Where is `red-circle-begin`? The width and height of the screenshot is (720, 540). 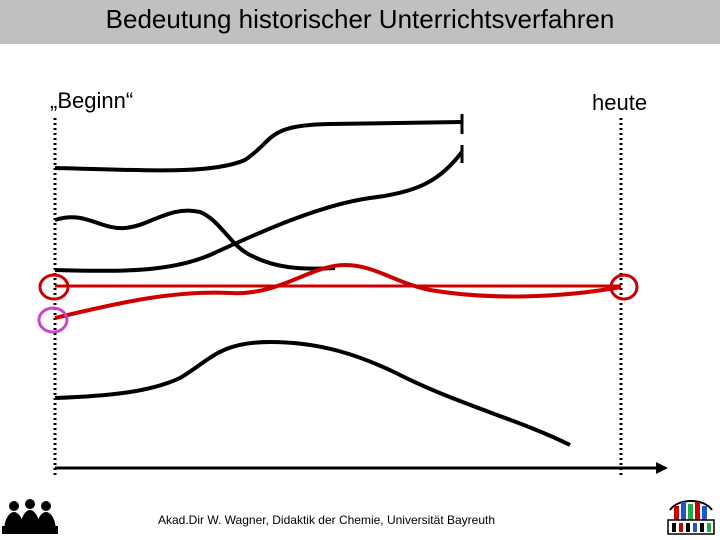 red-circle-begin is located at coordinates (54, 287).